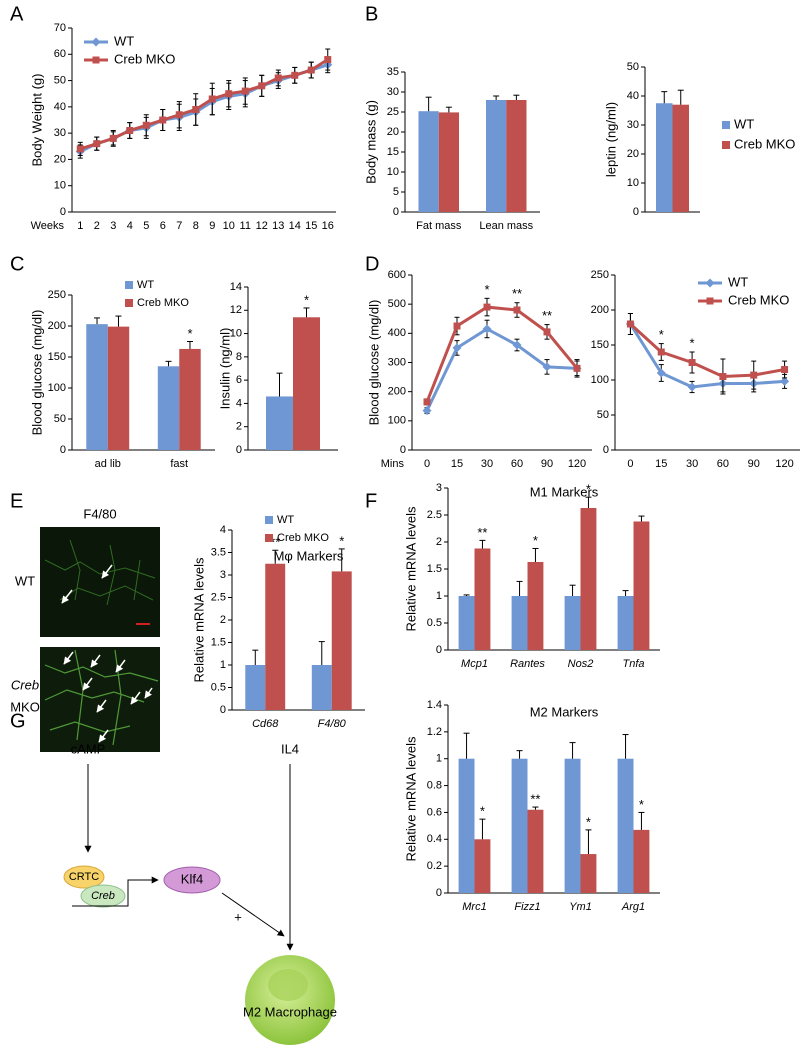 The image size is (807, 1047). I want to click on x-tick-label: 8, so click(196, 226).